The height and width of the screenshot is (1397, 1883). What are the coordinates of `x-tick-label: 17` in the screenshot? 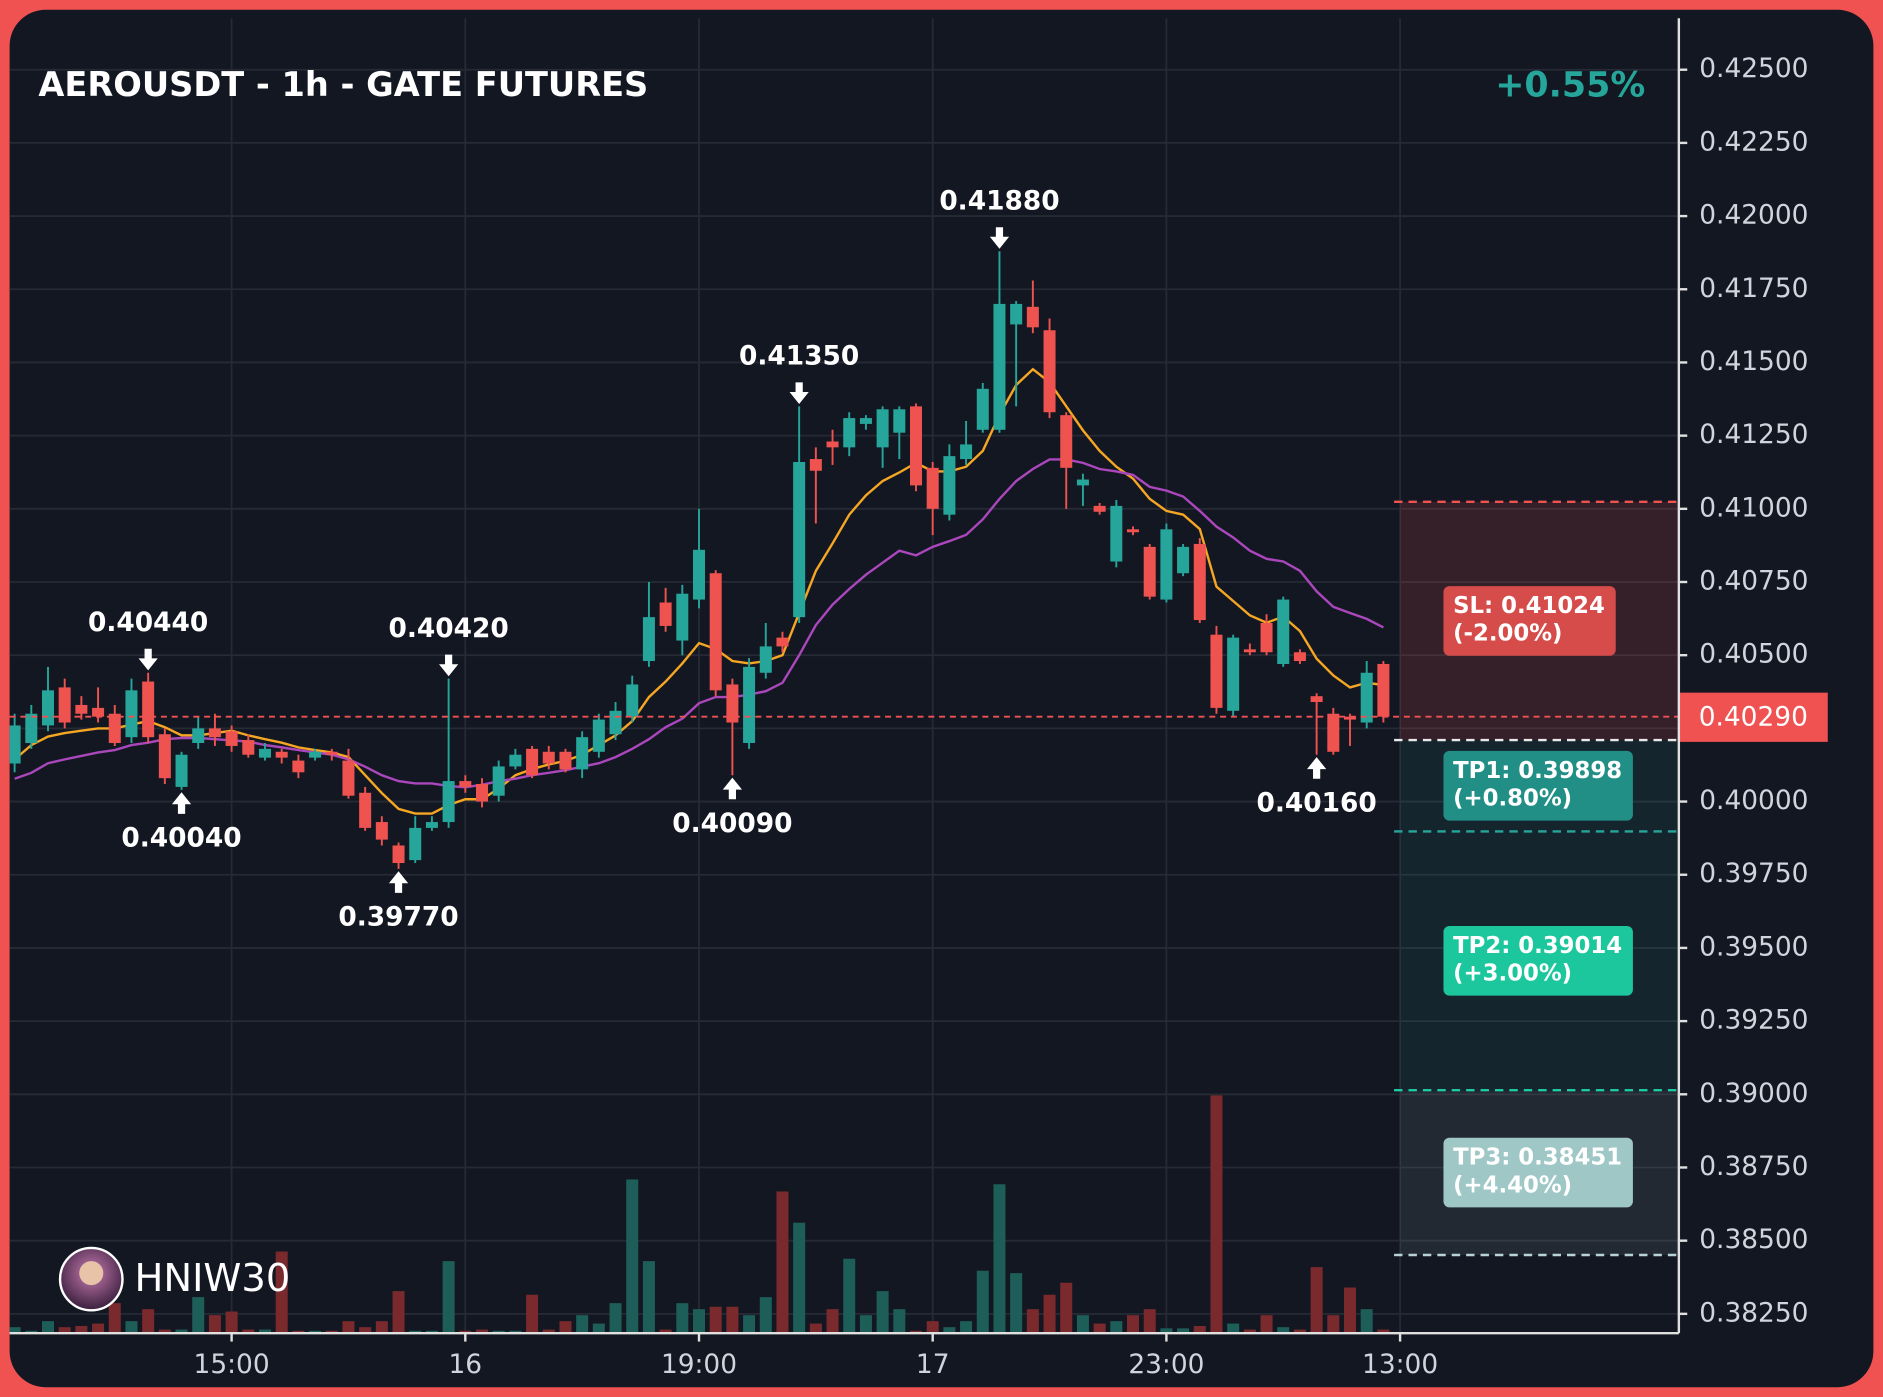 It's located at (933, 1364).